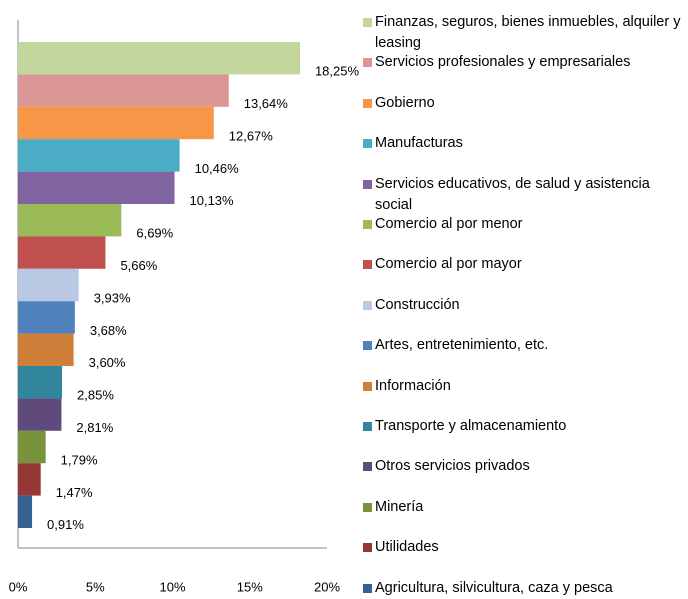  What do you see at coordinates (407, 547) in the screenshot?
I see `legend-label: Utilidades` at bounding box center [407, 547].